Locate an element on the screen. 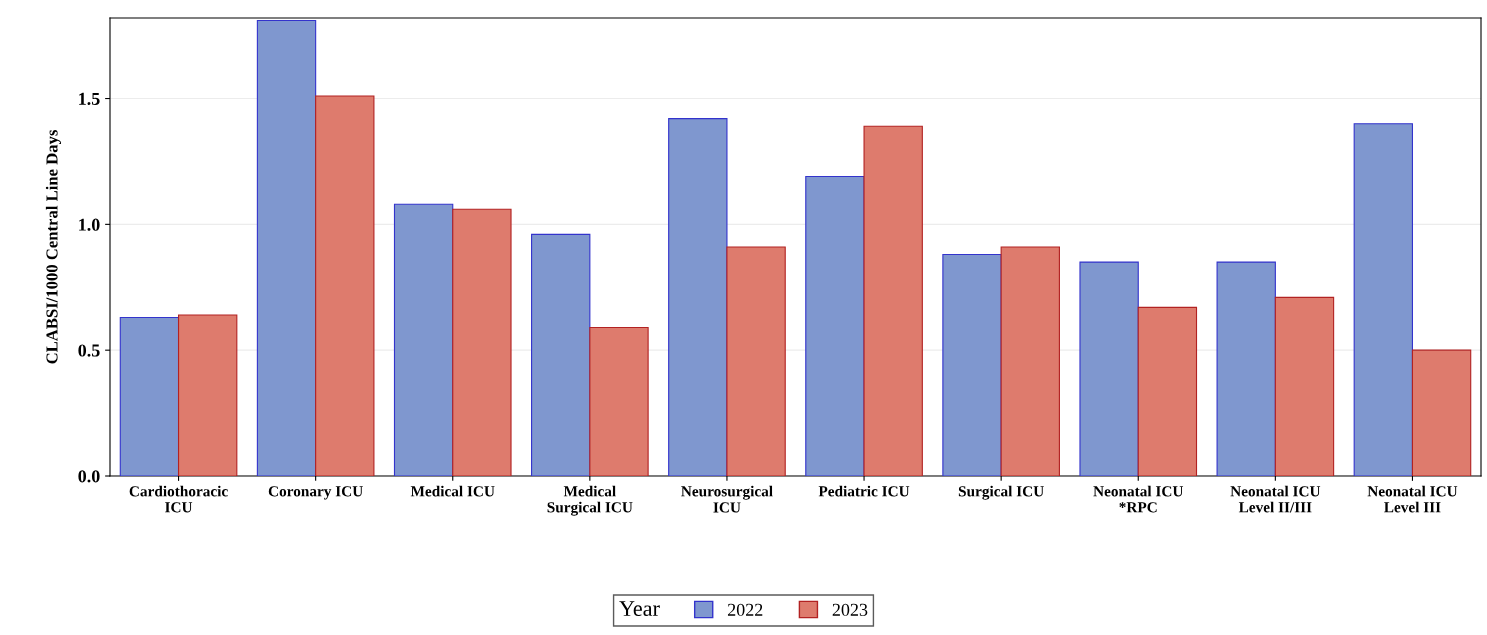 Image resolution: width=1487 pixels, height=635 pixels. y-tick-label: 0.0 is located at coordinates (89, 476).